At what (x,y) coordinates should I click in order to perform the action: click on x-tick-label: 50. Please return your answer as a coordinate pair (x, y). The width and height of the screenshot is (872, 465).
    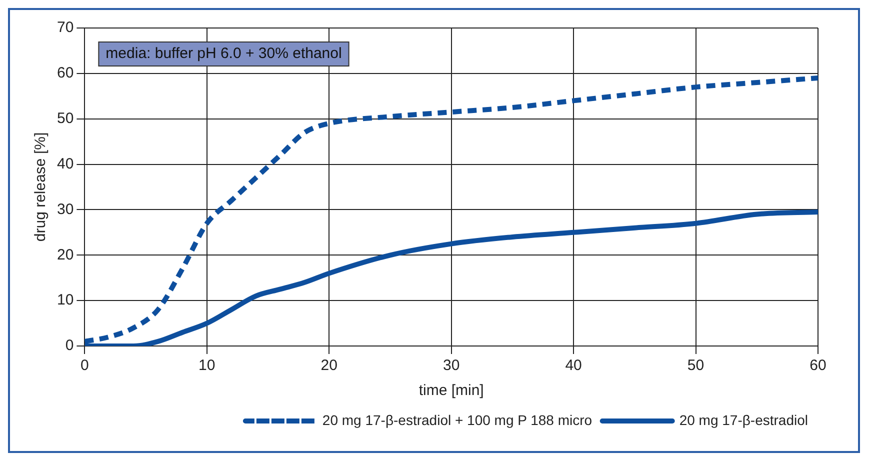
    Looking at the image, I should click on (695, 365).